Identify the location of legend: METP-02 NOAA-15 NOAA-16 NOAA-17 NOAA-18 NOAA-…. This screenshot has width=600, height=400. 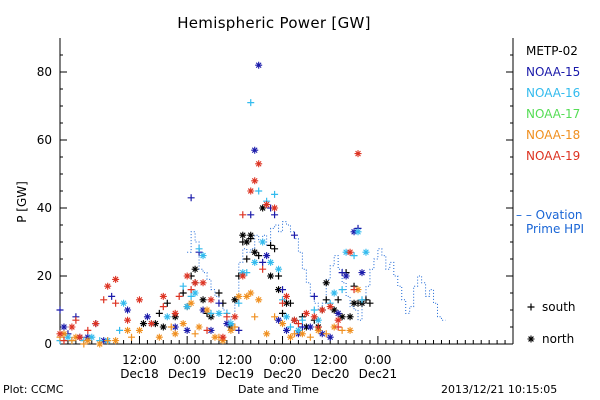
(550, 195).